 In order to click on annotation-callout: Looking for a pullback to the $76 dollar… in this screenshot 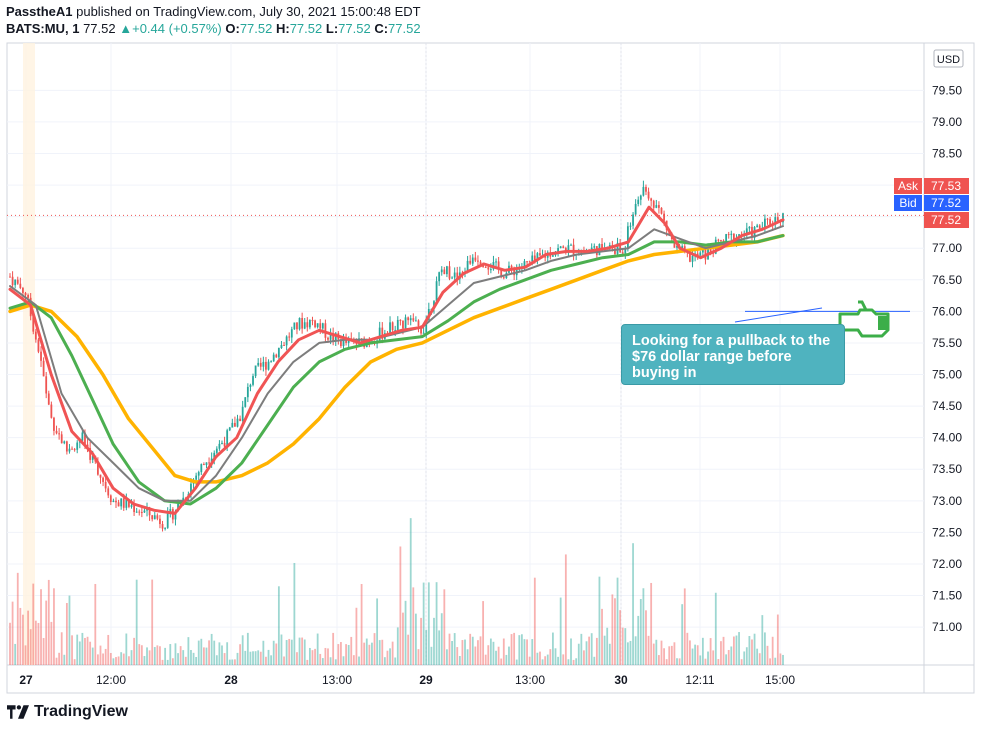, I will do `click(733, 354)`.